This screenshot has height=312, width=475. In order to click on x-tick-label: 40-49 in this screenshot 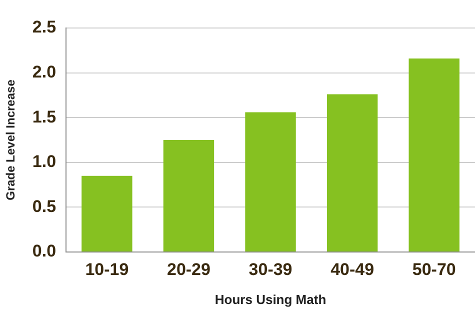, I will do `click(352, 269)`.